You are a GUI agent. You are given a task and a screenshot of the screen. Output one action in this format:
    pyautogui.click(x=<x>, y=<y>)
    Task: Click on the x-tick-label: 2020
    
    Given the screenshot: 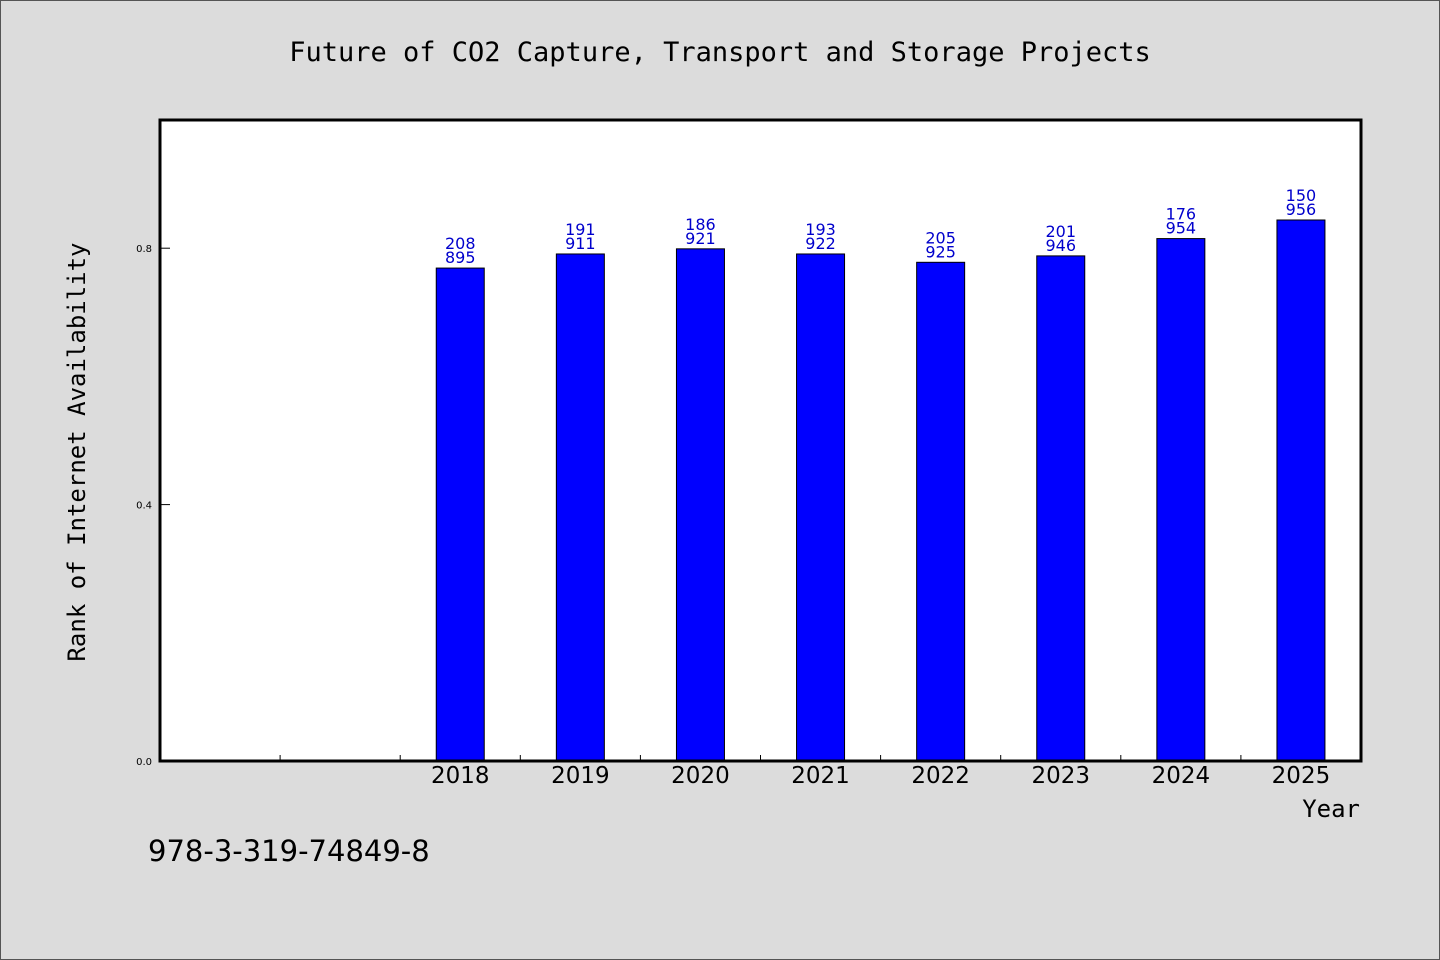 What is the action you would take?
    pyautogui.click(x=700, y=776)
    